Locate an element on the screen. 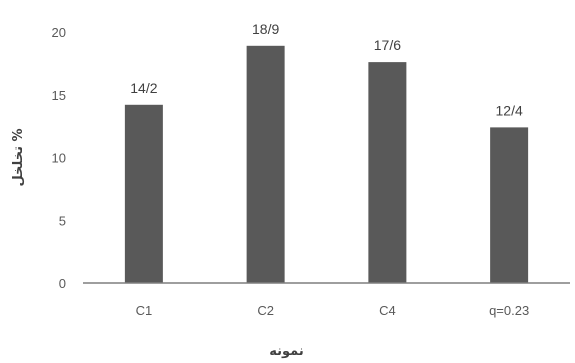 The width and height of the screenshot is (575, 363). data-label: 17/6 is located at coordinates (387, 45).